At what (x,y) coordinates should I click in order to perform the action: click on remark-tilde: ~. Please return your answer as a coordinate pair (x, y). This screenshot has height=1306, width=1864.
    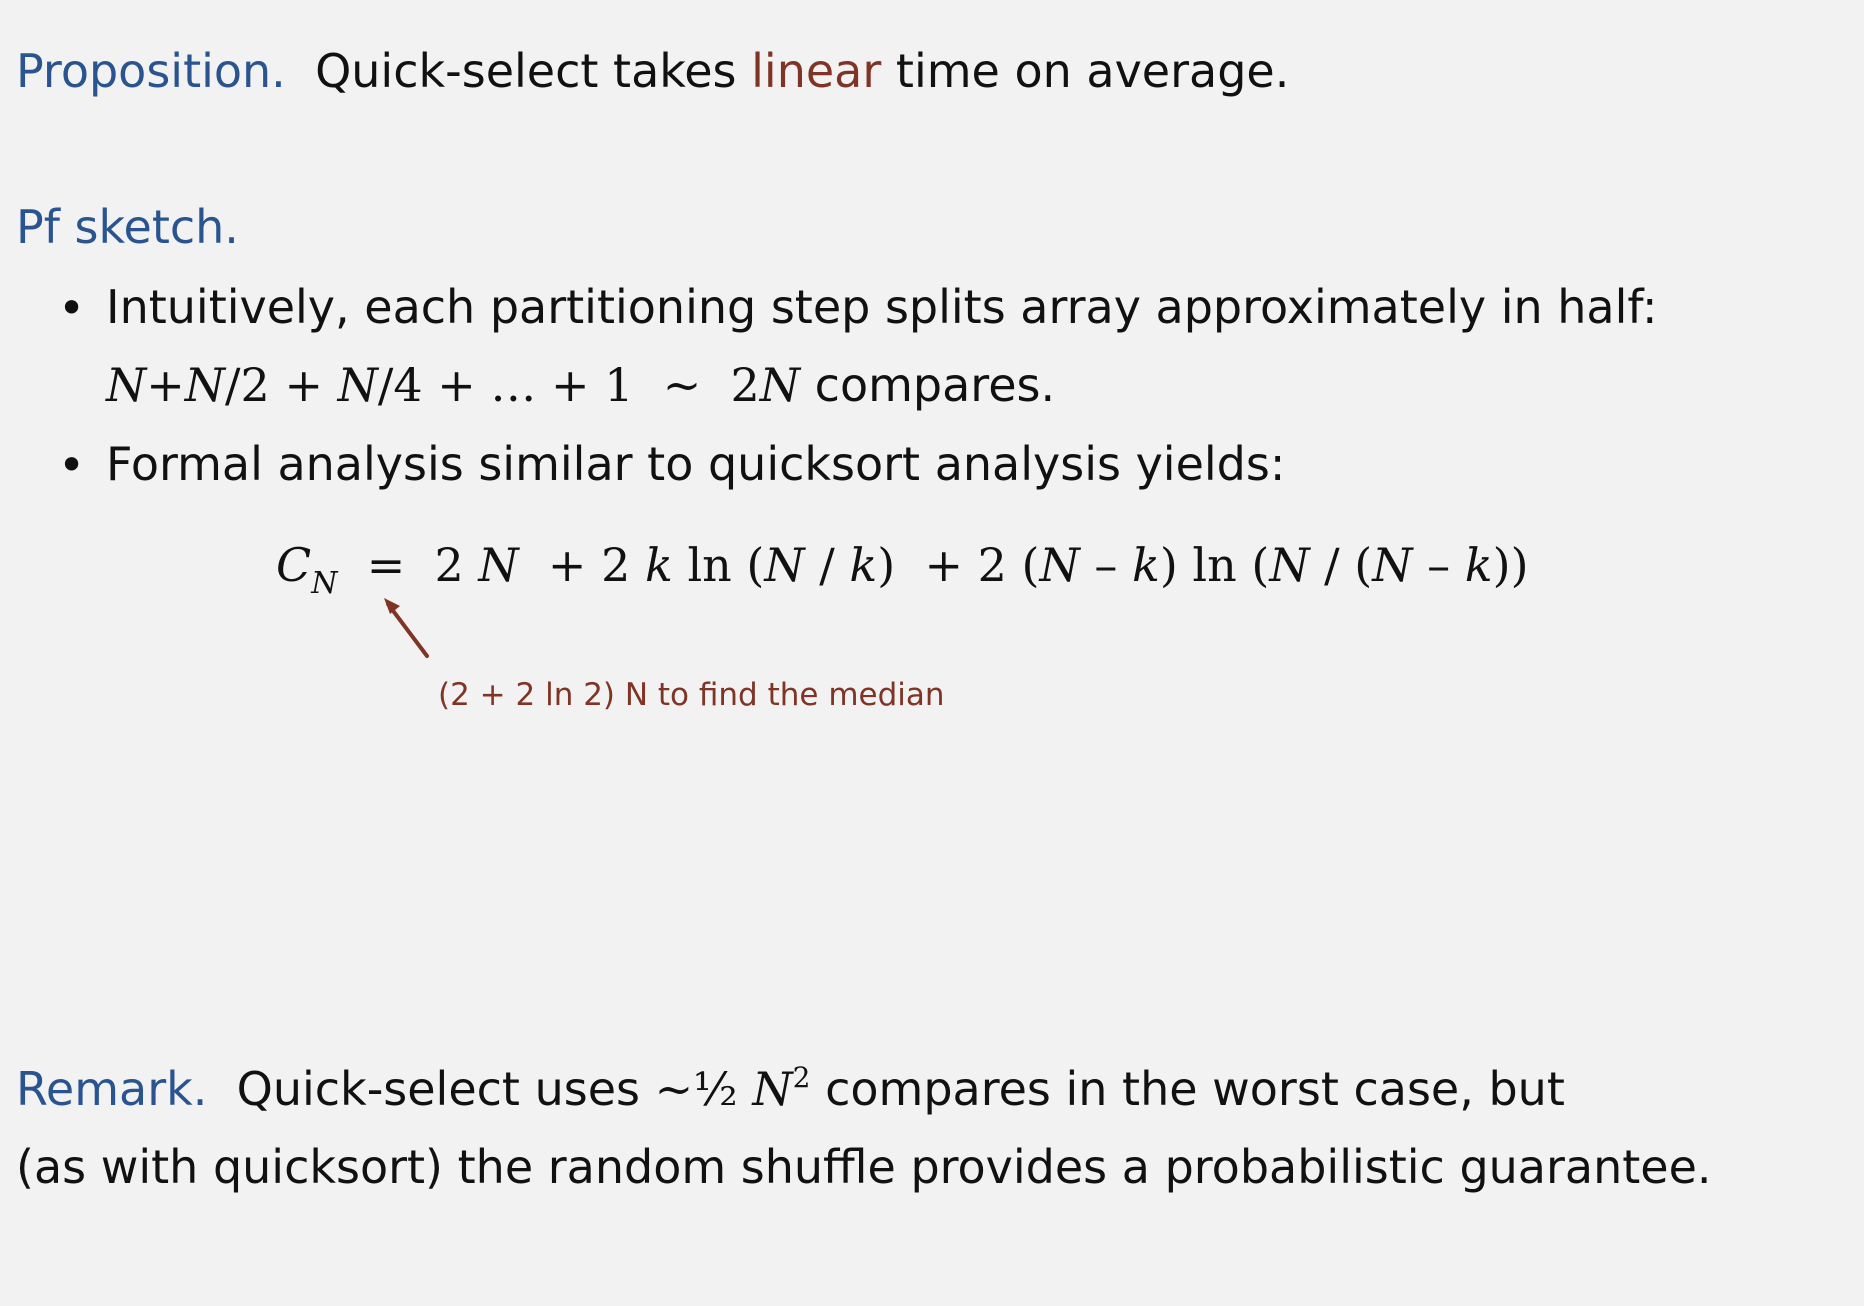
    Looking at the image, I should click on (674, 1089).